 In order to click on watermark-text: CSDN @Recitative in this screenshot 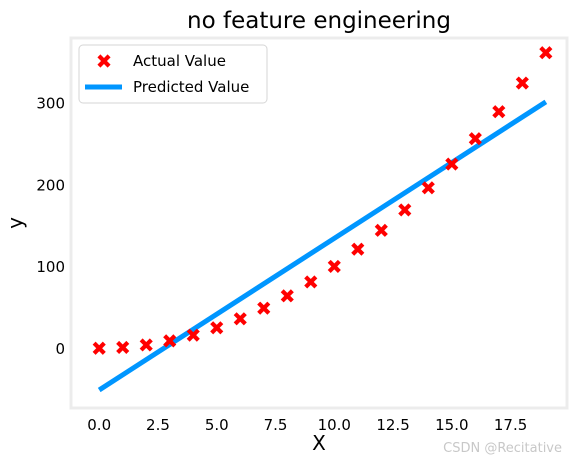, I will do `click(502, 448)`.